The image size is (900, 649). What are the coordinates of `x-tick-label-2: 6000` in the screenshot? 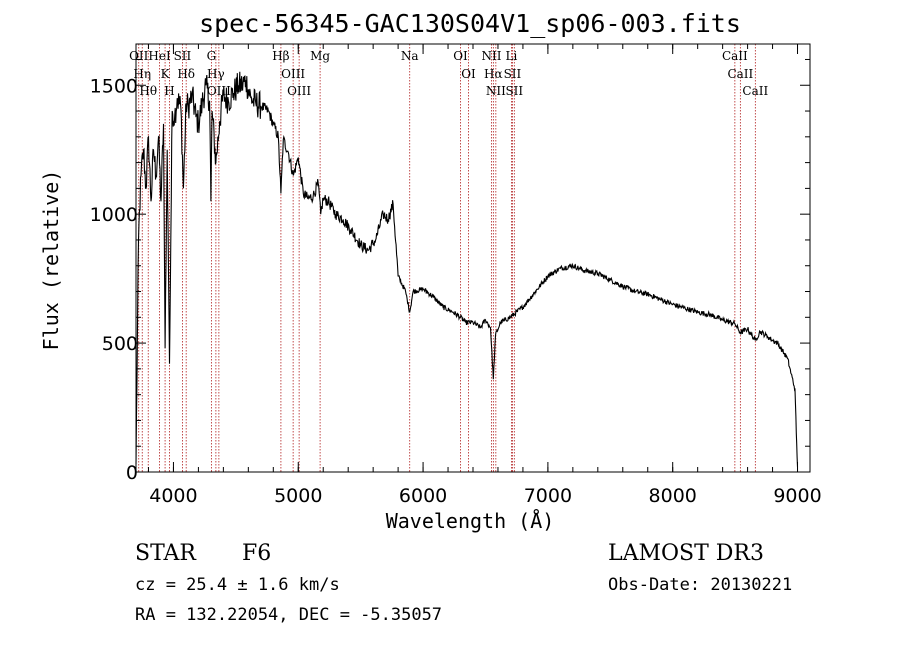 It's located at (423, 496).